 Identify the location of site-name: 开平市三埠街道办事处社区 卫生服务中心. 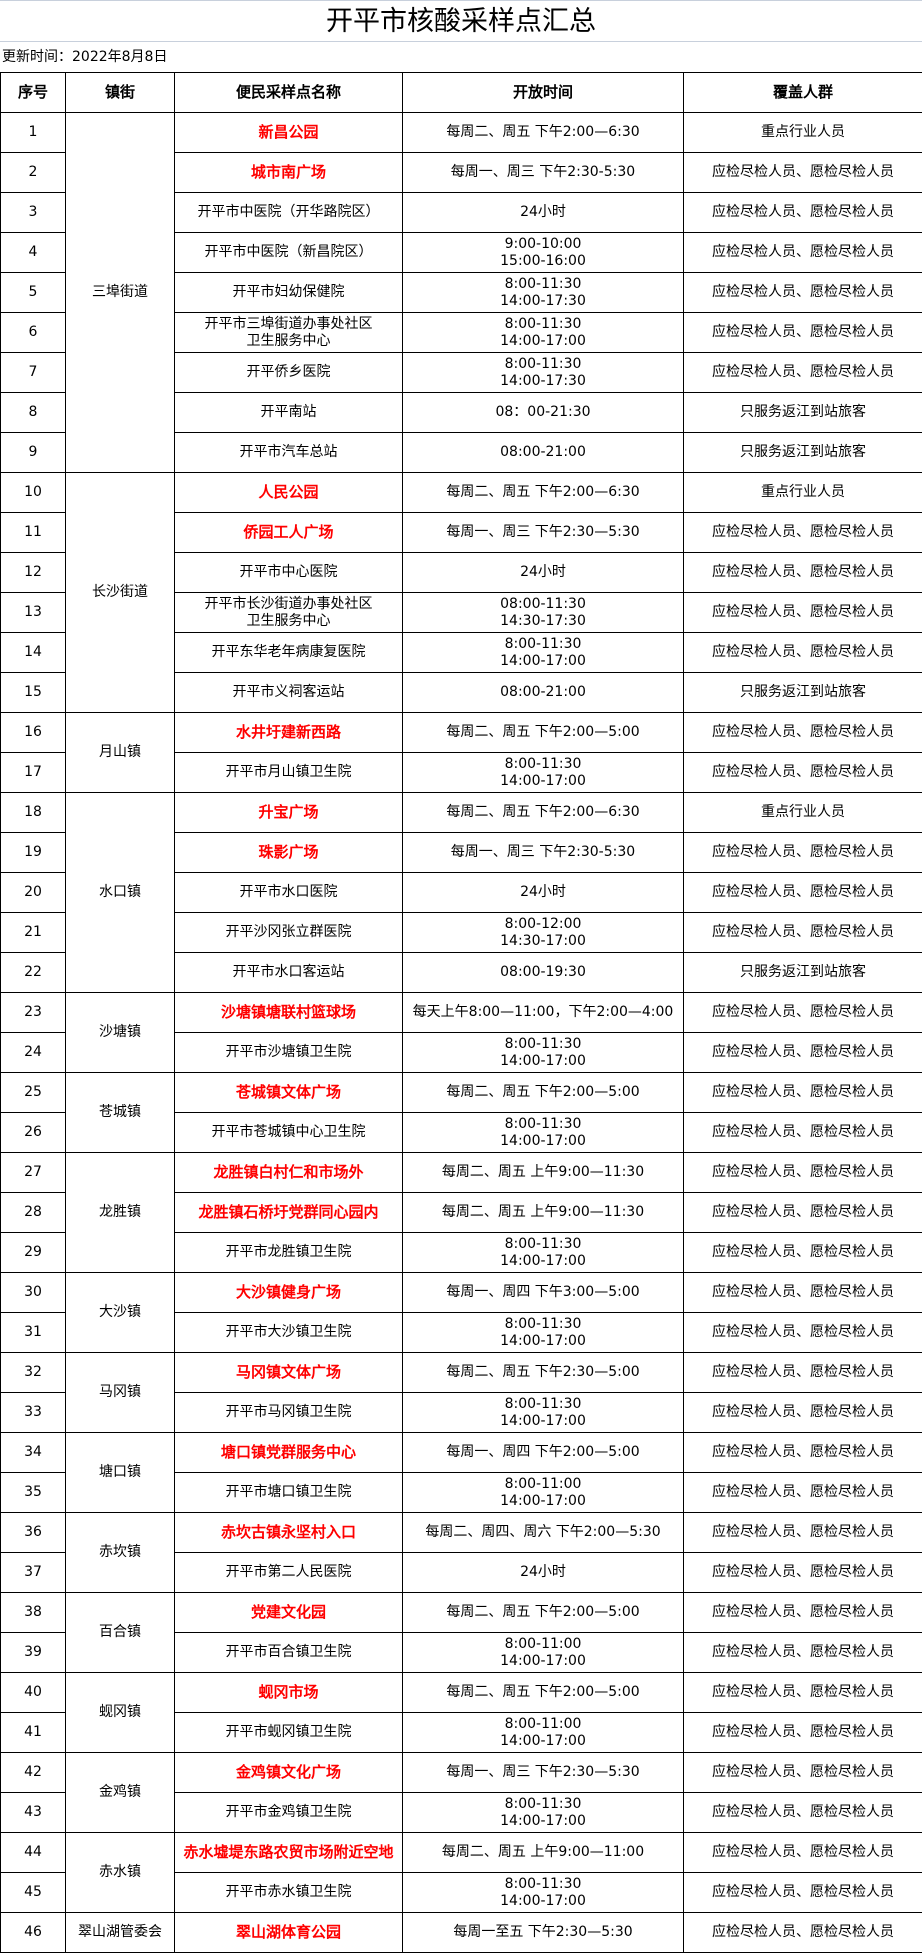
(288, 332).